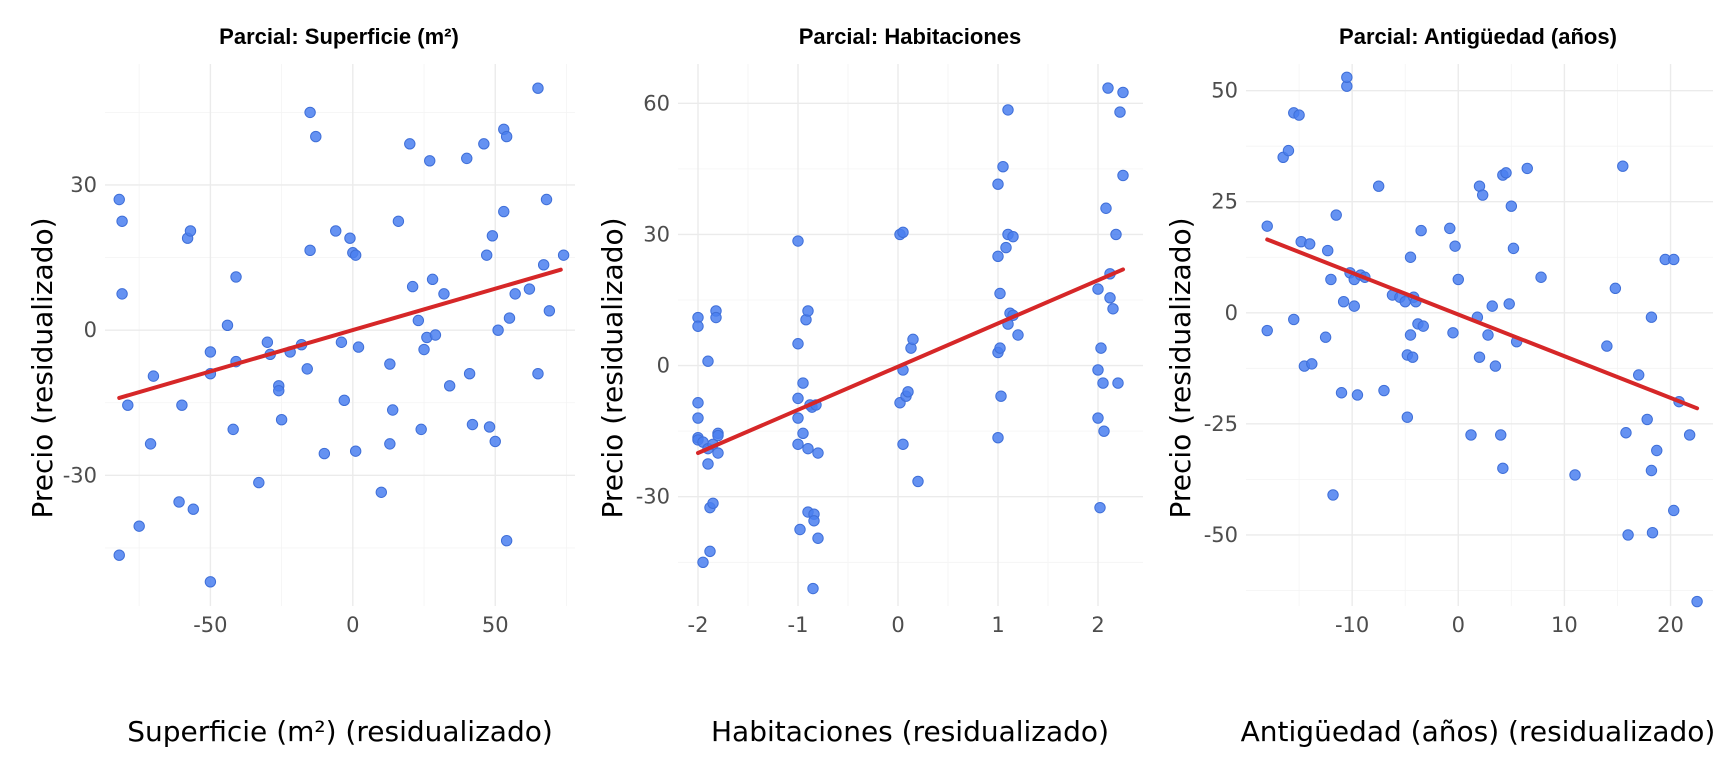 This screenshot has height=768, width=1728. Describe the element at coordinates (340, 731) in the screenshot. I see `x-axis-title: Superficie (m²) (residualizado)` at that location.